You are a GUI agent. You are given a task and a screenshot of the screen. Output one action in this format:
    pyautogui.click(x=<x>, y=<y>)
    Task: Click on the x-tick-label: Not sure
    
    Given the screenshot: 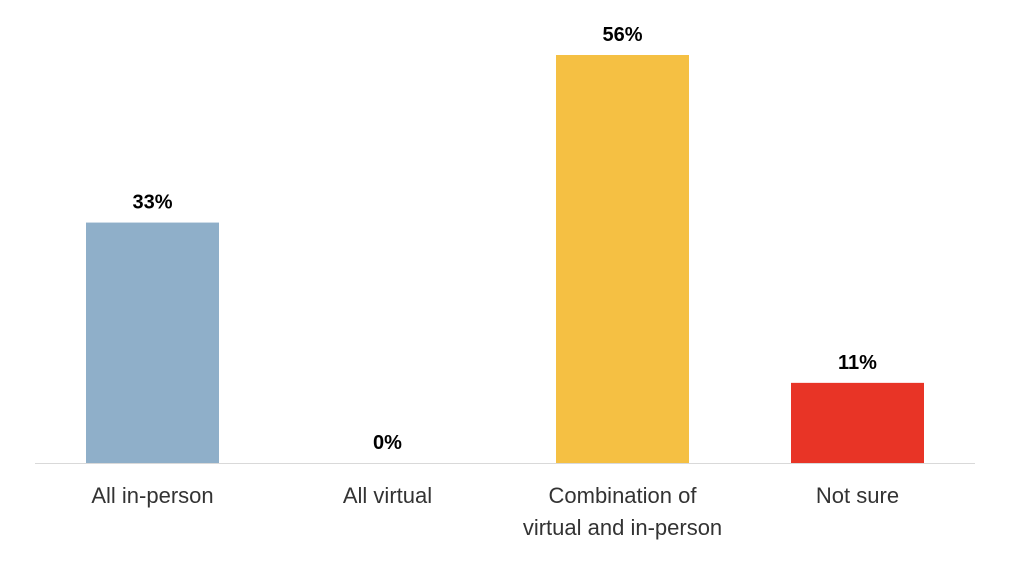 What is the action you would take?
    pyautogui.click(x=857, y=495)
    